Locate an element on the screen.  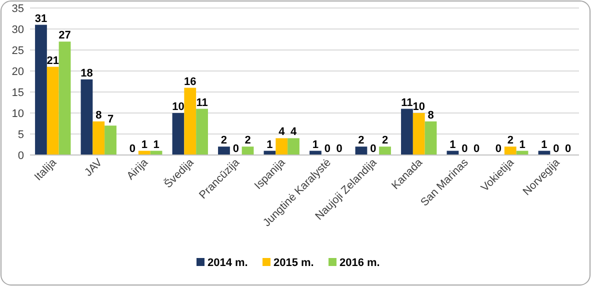
y-tick-label: 5 is located at coordinates (21, 134).